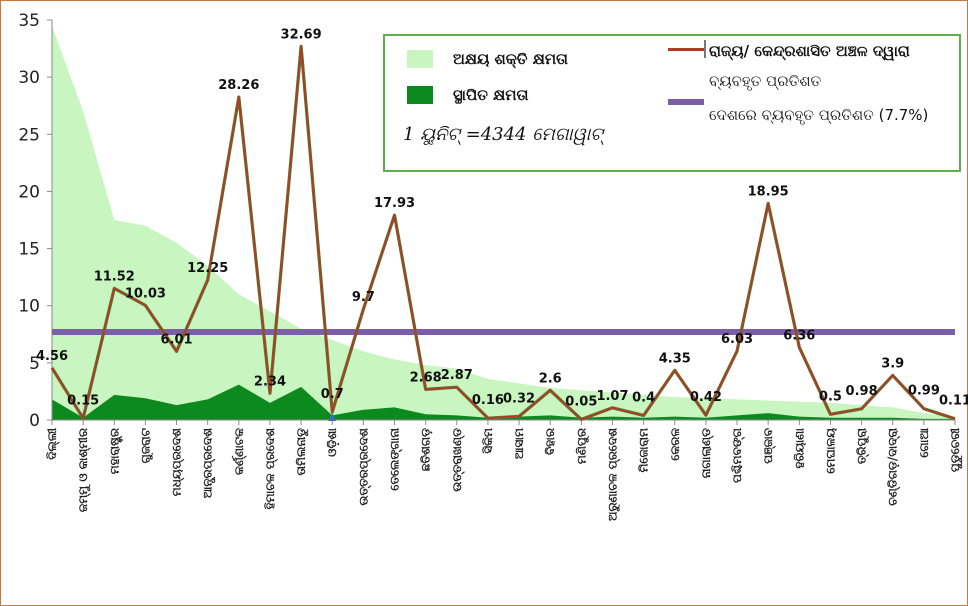 This screenshot has height=606, width=968. I want to click on legend-divider, so click(705, 49).